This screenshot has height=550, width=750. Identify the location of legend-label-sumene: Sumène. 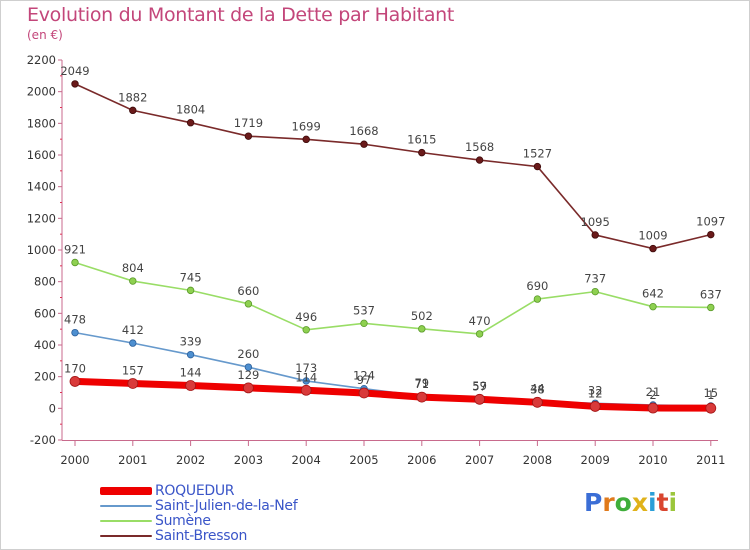
(183, 521).